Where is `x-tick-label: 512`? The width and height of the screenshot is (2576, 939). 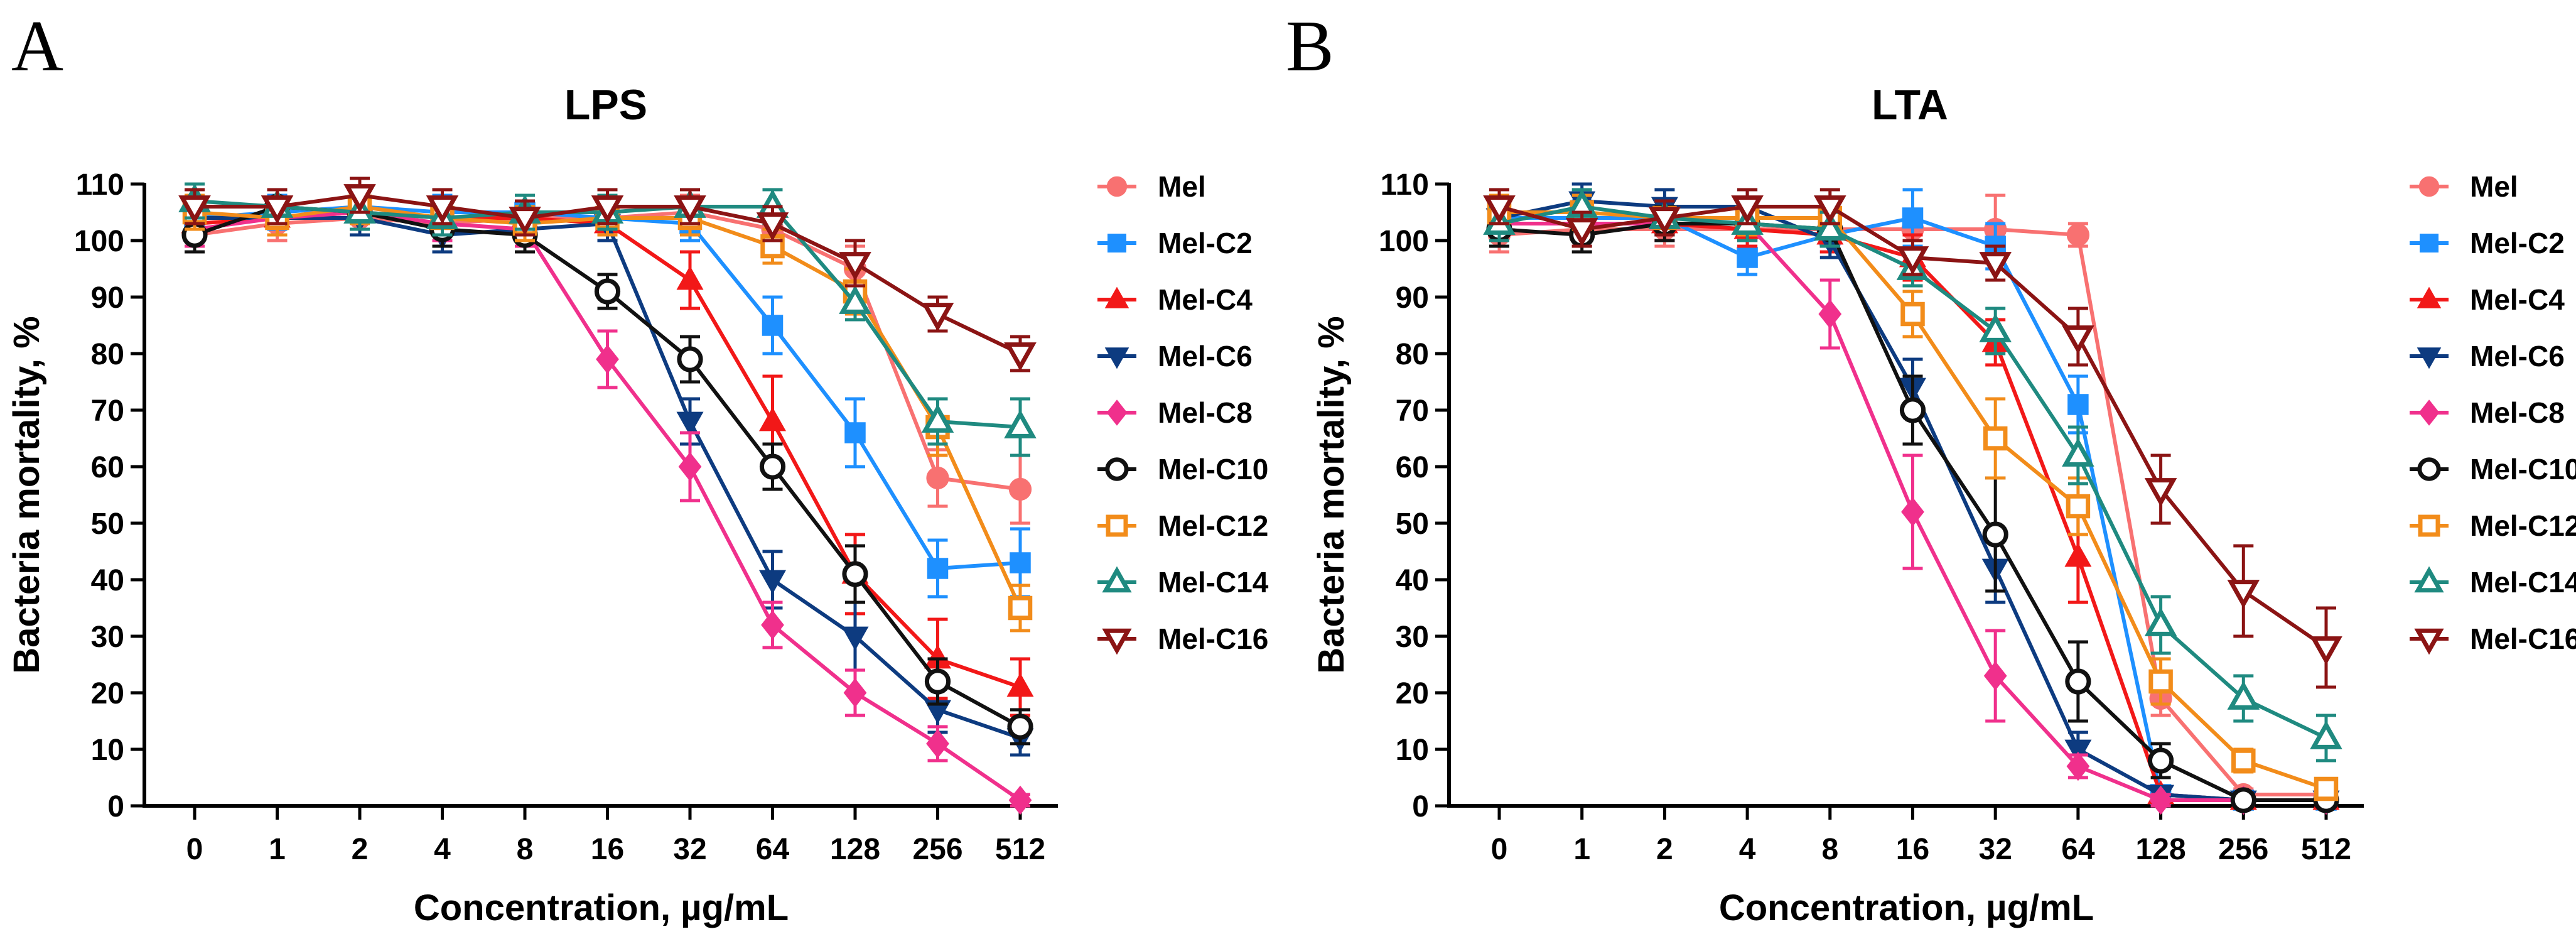
x-tick-label: 512 is located at coordinates (2326, 850).